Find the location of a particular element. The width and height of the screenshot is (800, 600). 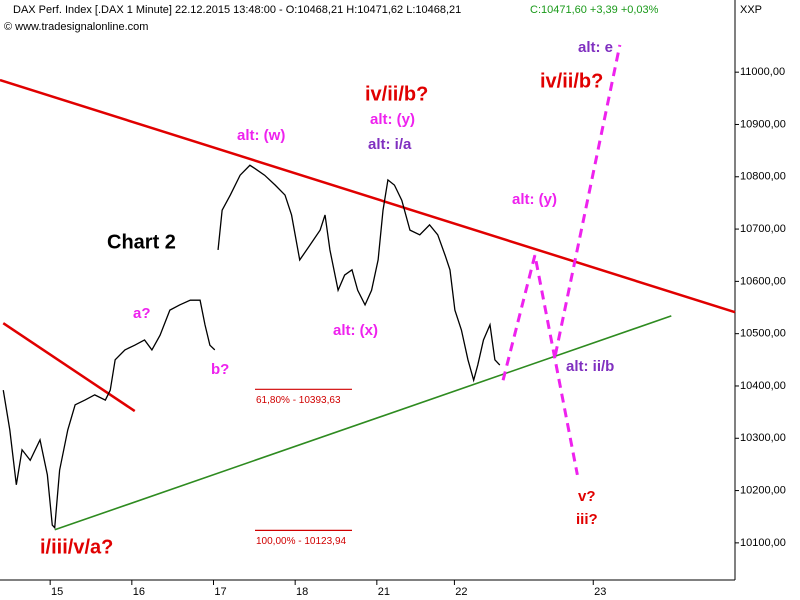

y-tick-label: 11000,00 is located at coordinates (762, 72).